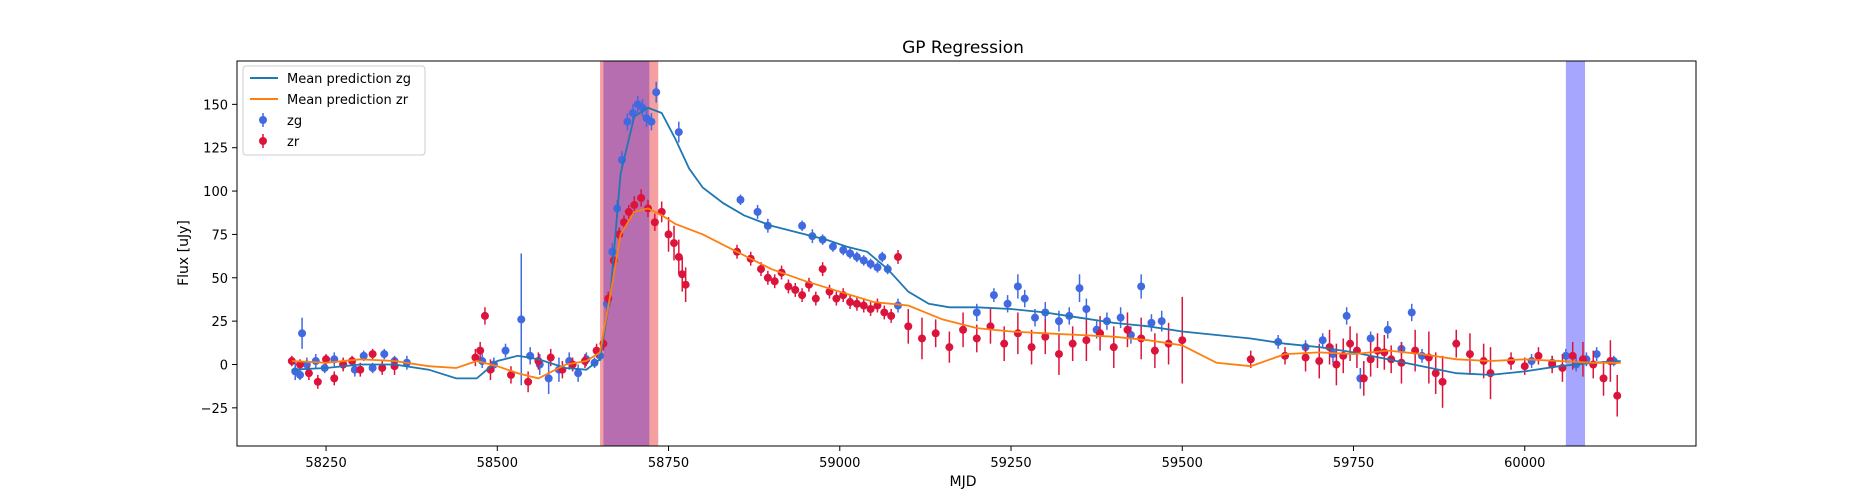 The width and height of the screenshot is (1875, 500). Describe the element at coordinates (925, 458) in the screenshot. I see `x-axis: 58250 58500 58750 59000 59250 59500 59750 60000` at that location.